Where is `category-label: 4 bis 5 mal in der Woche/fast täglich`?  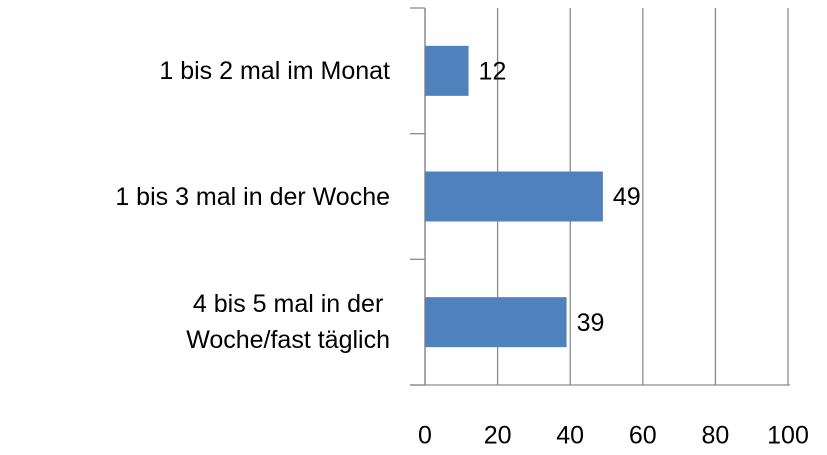 category-label: 4 bis 5 mal in der Woche/fast täglich is located at coordinates (288, 322).